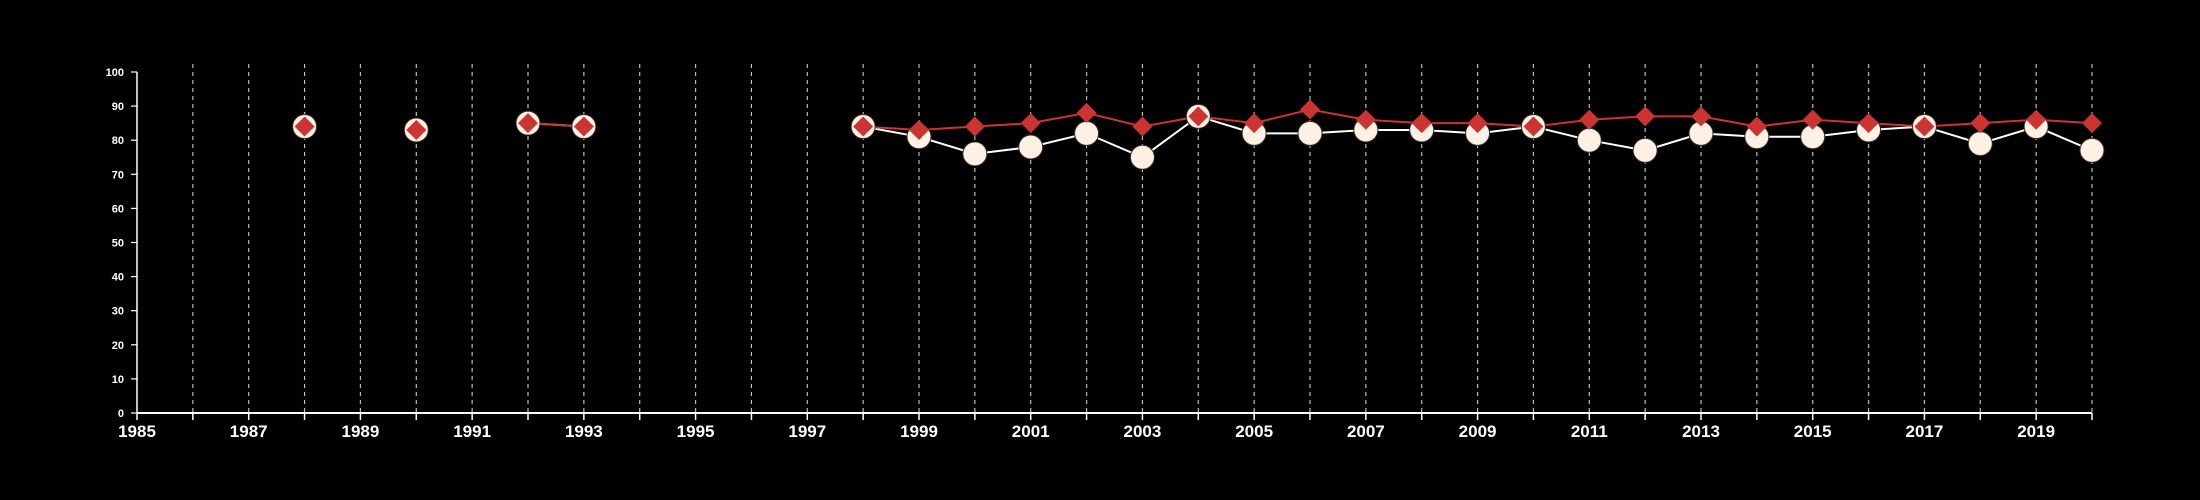 The image size is (2200, 500). Describe the element at coordinates (1924, 126) in the screenshot. I see `series-2-point-2017` at that location.